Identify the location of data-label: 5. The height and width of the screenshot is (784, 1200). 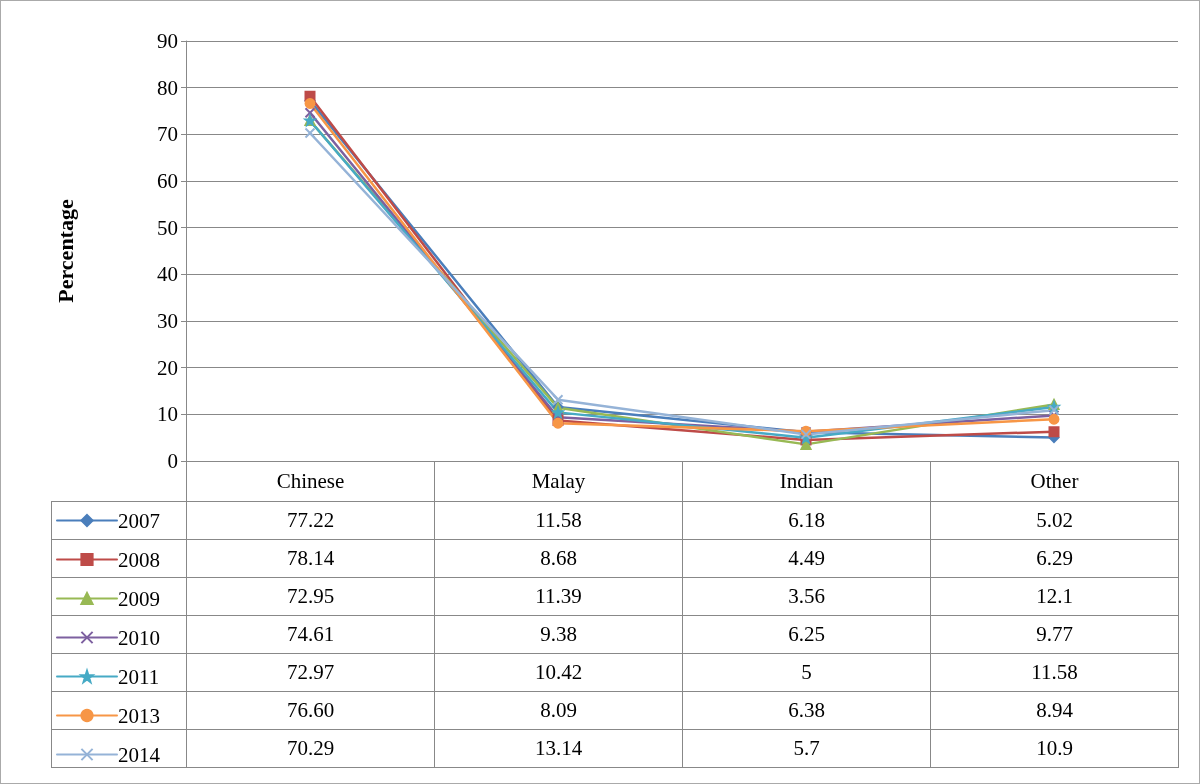
(806, 672).